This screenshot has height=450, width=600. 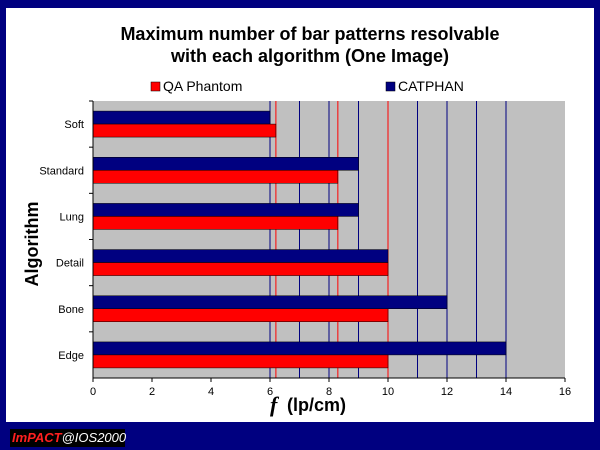 What do you see at coordinates (329, 392) in the screenshot?
I see `x-tick-label-8: 8` at bounding box center [329, 392].